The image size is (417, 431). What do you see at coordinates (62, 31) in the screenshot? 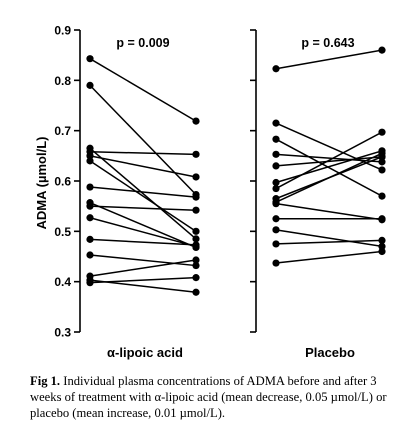
I see `y-tick-label: 0.9` at bounding box center [62, 31].